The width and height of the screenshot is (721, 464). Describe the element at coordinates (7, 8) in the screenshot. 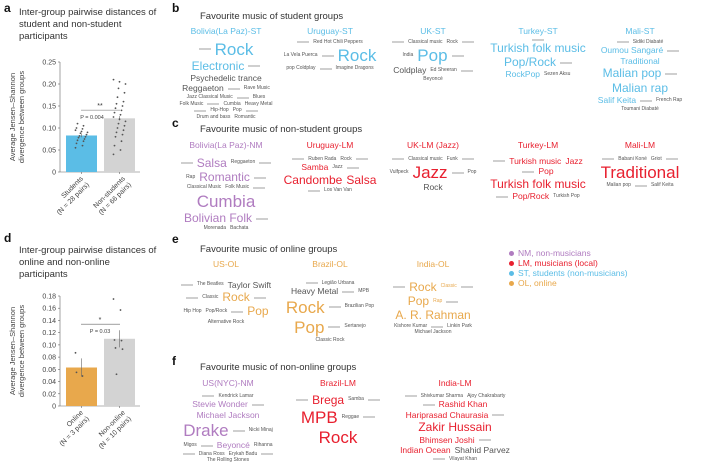

I see `panel-a-label: a` at that location.